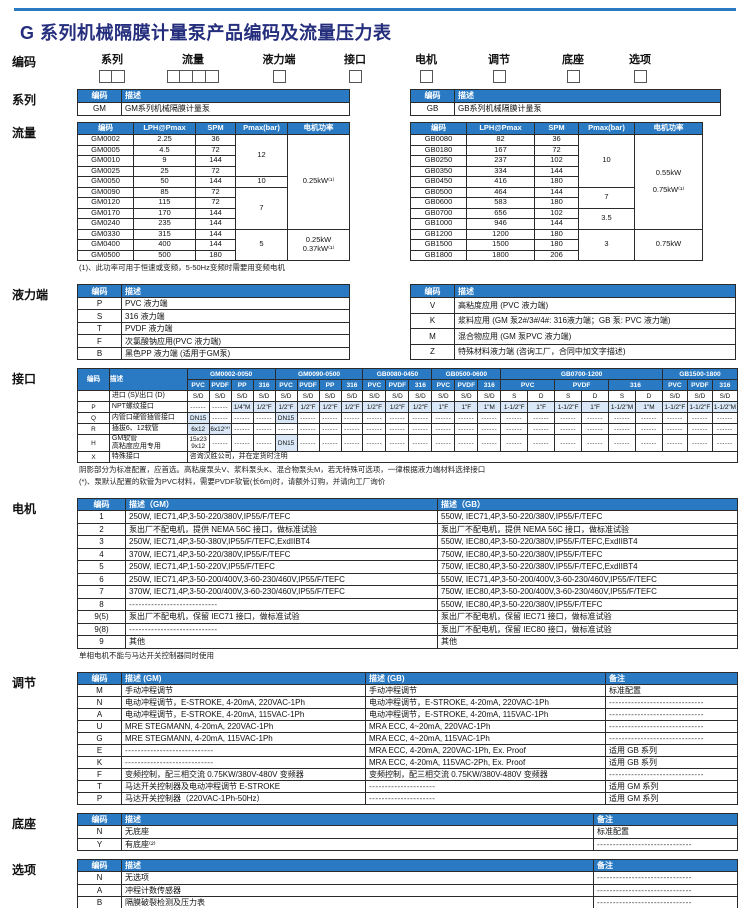  What do you see at coordinates (148, 429) in the screenshot?
I see `cell: 插拔6、12软管` at bounding box center [148, 429].